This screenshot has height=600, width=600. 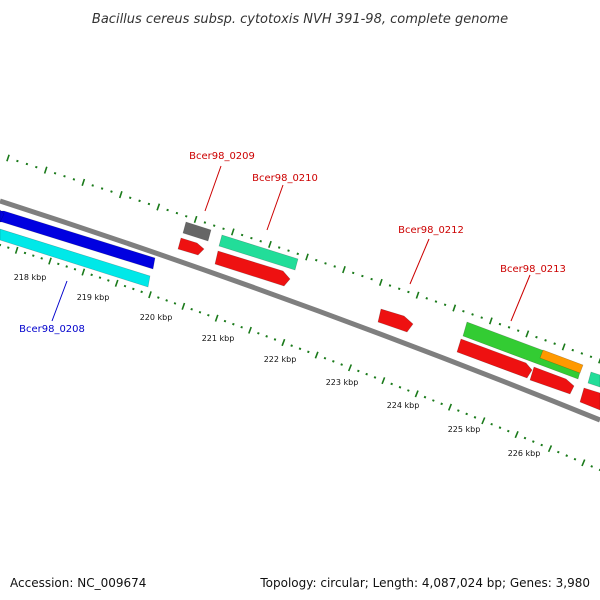 I want to click on gene-label-bcer98-0210: Bcer98_0210, so click(x=285, y=178).